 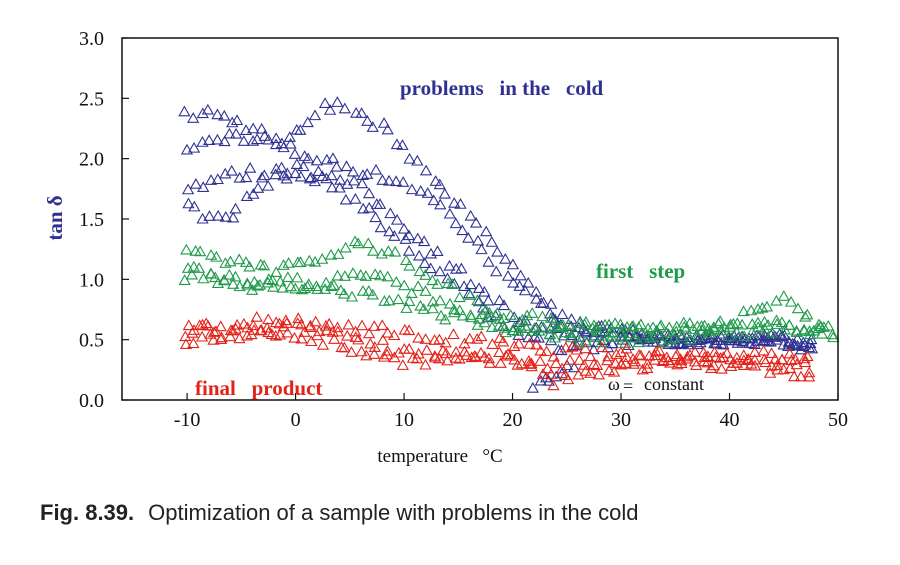 I want to click on annotation-constant: constant, so click(x=674, y=384).